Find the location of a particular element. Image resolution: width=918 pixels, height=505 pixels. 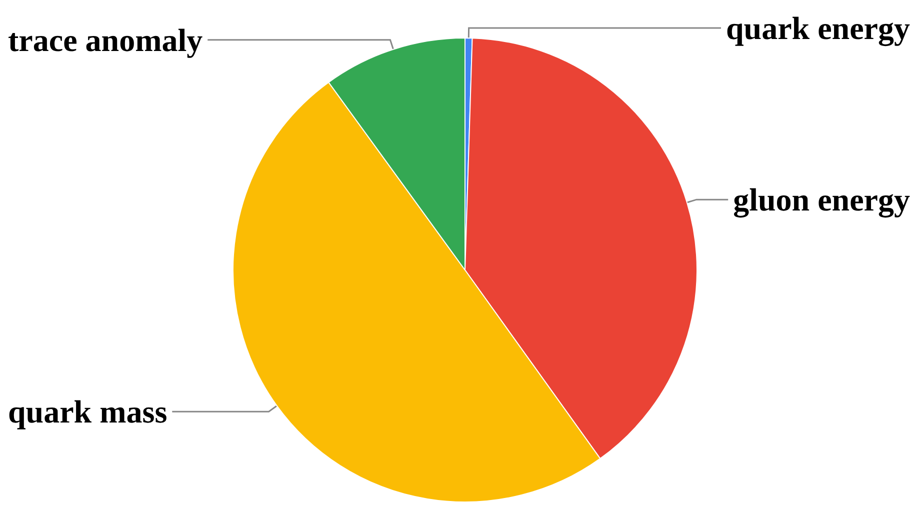

slice-label: quark energy is located at coordinates (818, 29).